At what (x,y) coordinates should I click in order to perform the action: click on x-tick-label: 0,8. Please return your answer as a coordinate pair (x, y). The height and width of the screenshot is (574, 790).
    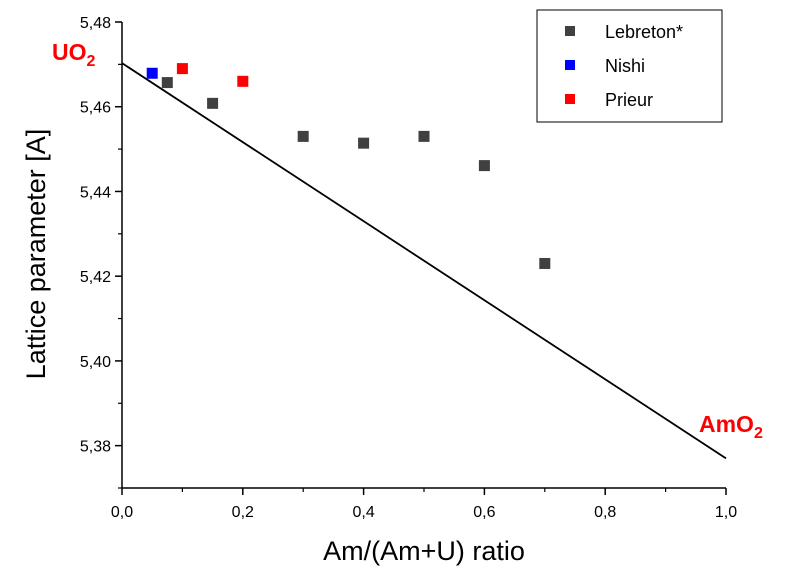
    Looking at the image, I should click on (605, 512).